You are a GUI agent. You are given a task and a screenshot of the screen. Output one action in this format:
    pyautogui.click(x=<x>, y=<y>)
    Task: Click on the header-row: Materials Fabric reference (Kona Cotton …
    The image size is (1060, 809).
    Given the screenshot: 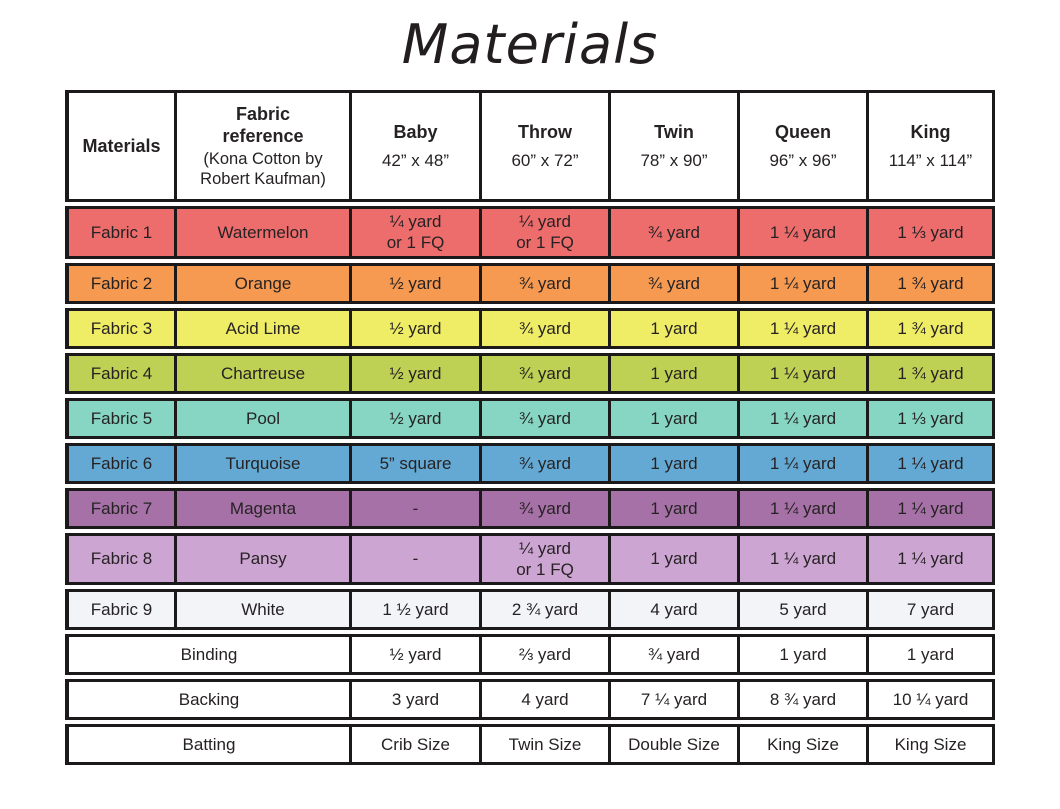 What is the action you would take?
    pyautogui.click(x=530, y=146)
    